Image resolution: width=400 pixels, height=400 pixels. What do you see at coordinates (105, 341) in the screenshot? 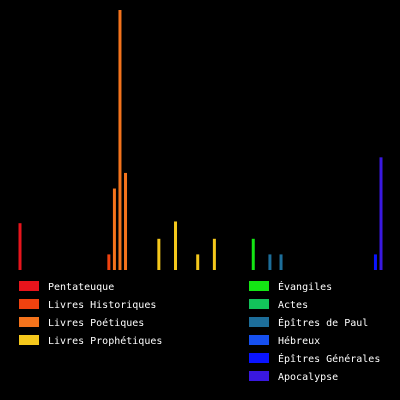
I see `legend-label: Livres Prophétiques` at bounding box center [105, 341].